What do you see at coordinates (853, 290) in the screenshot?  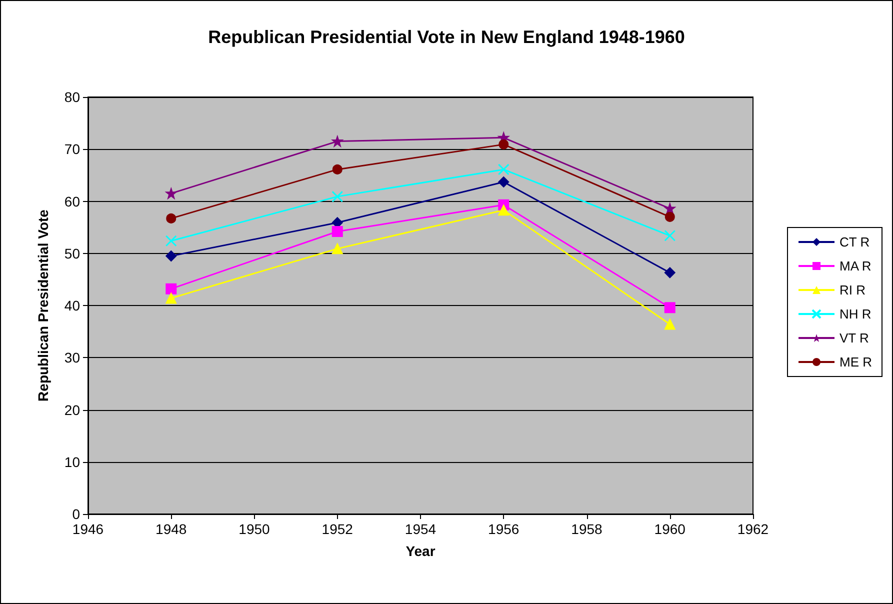 I see `legend-label: RI R` at bounding box center [853, 290].